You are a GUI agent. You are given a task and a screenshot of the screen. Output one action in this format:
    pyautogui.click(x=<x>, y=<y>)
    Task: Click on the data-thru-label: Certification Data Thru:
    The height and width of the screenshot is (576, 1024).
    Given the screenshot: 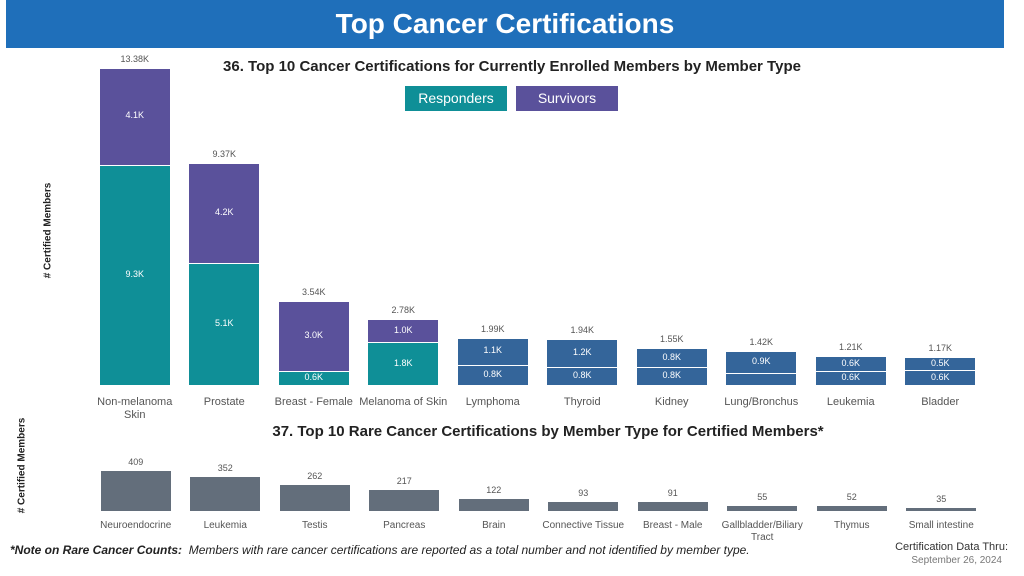 What is the action you would take?
    pyautogui.click(x=951, y=547)
    